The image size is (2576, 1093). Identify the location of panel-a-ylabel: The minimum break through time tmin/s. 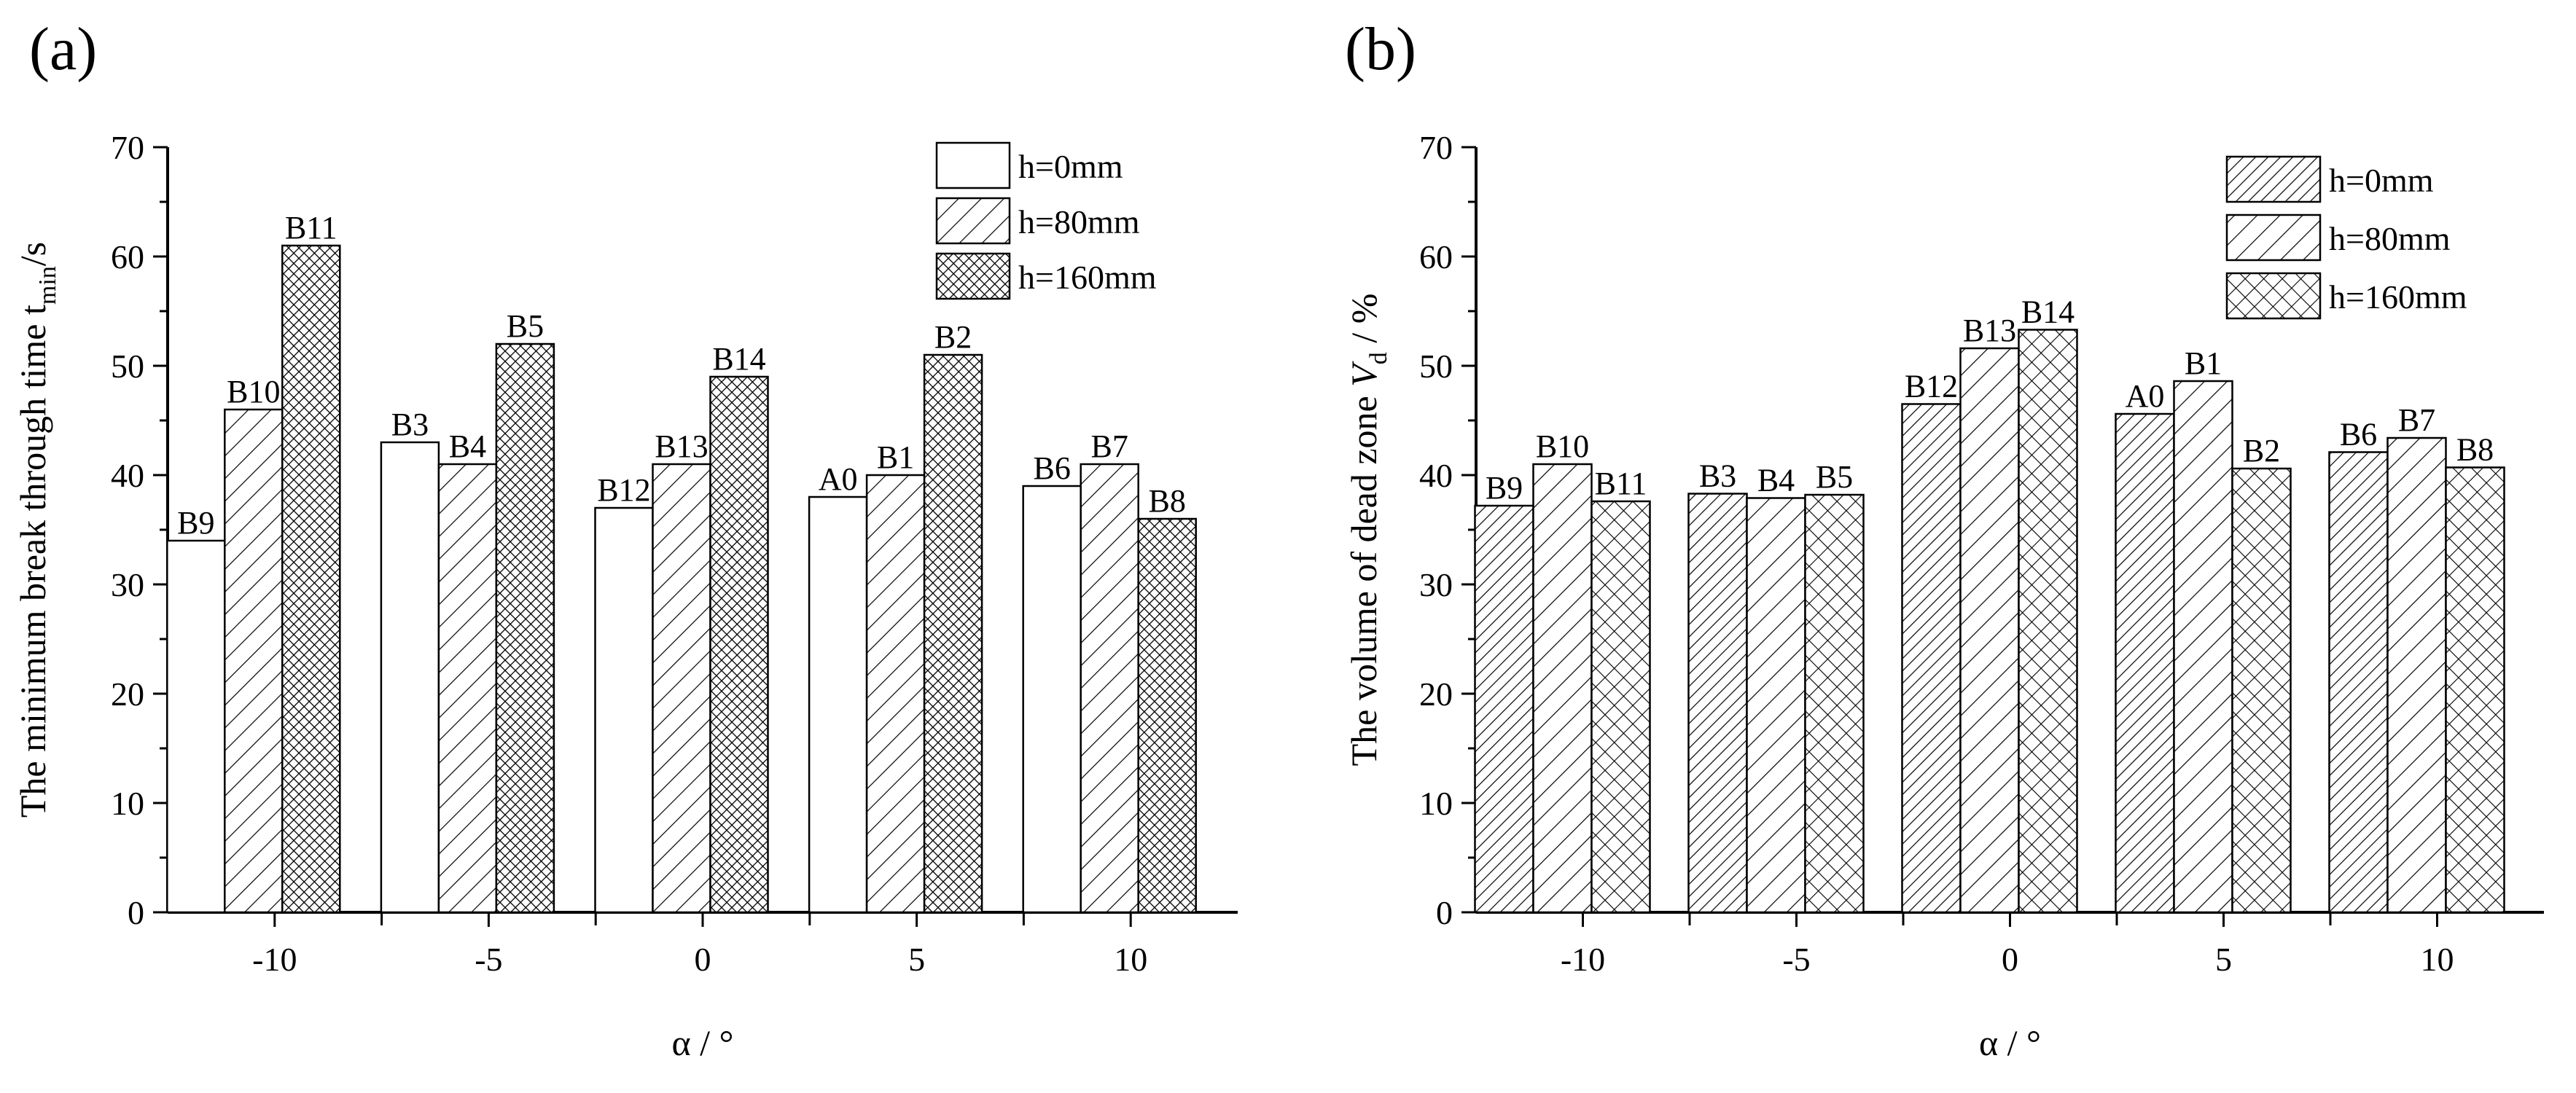
(36, 530).